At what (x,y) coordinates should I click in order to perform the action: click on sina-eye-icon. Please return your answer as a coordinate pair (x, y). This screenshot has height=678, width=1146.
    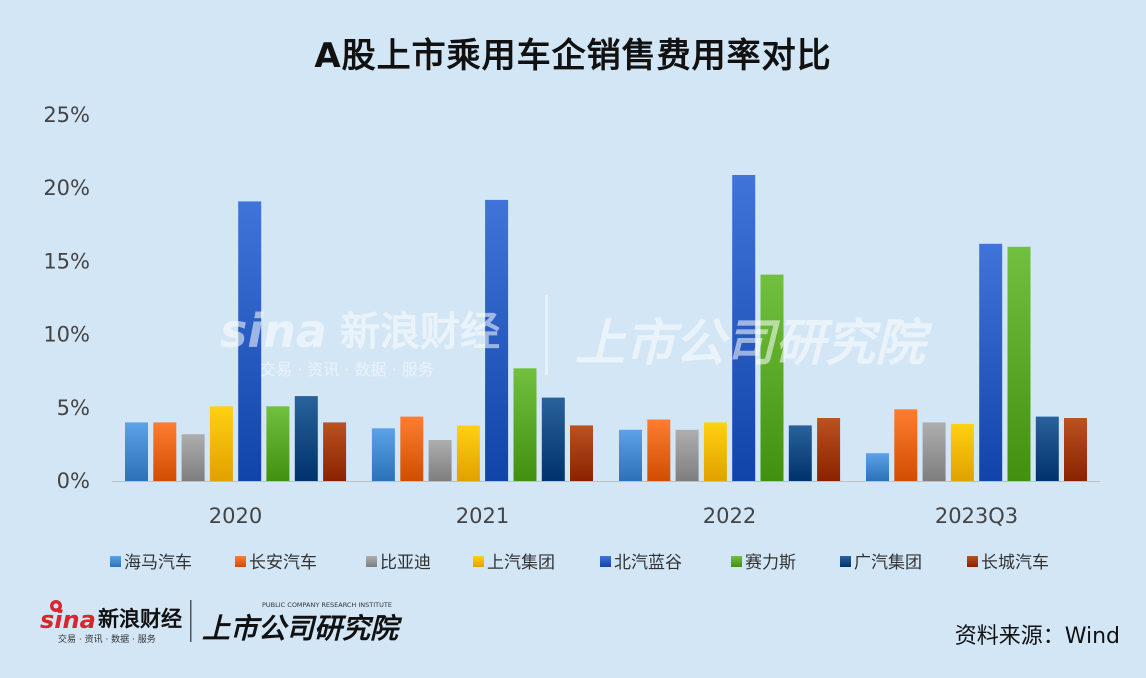
    Looking at the image, I should click on (56, 606).